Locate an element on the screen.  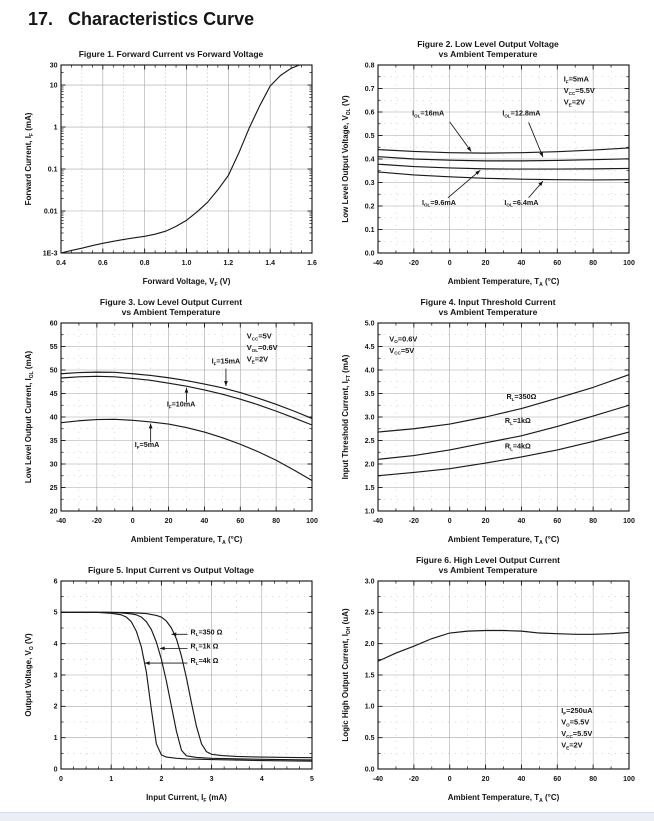
svg-text: 0.4 is located at coordinates (61, 263).